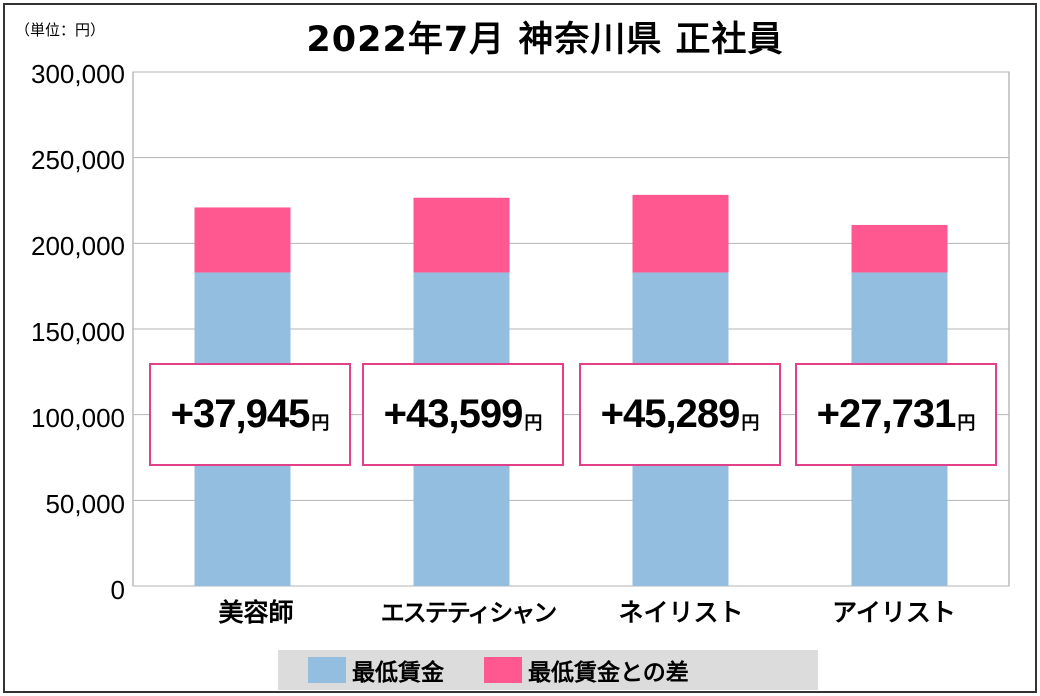  I want to click on chart-legend: 最低賃金 最低賃金との差, so click(548, 670).